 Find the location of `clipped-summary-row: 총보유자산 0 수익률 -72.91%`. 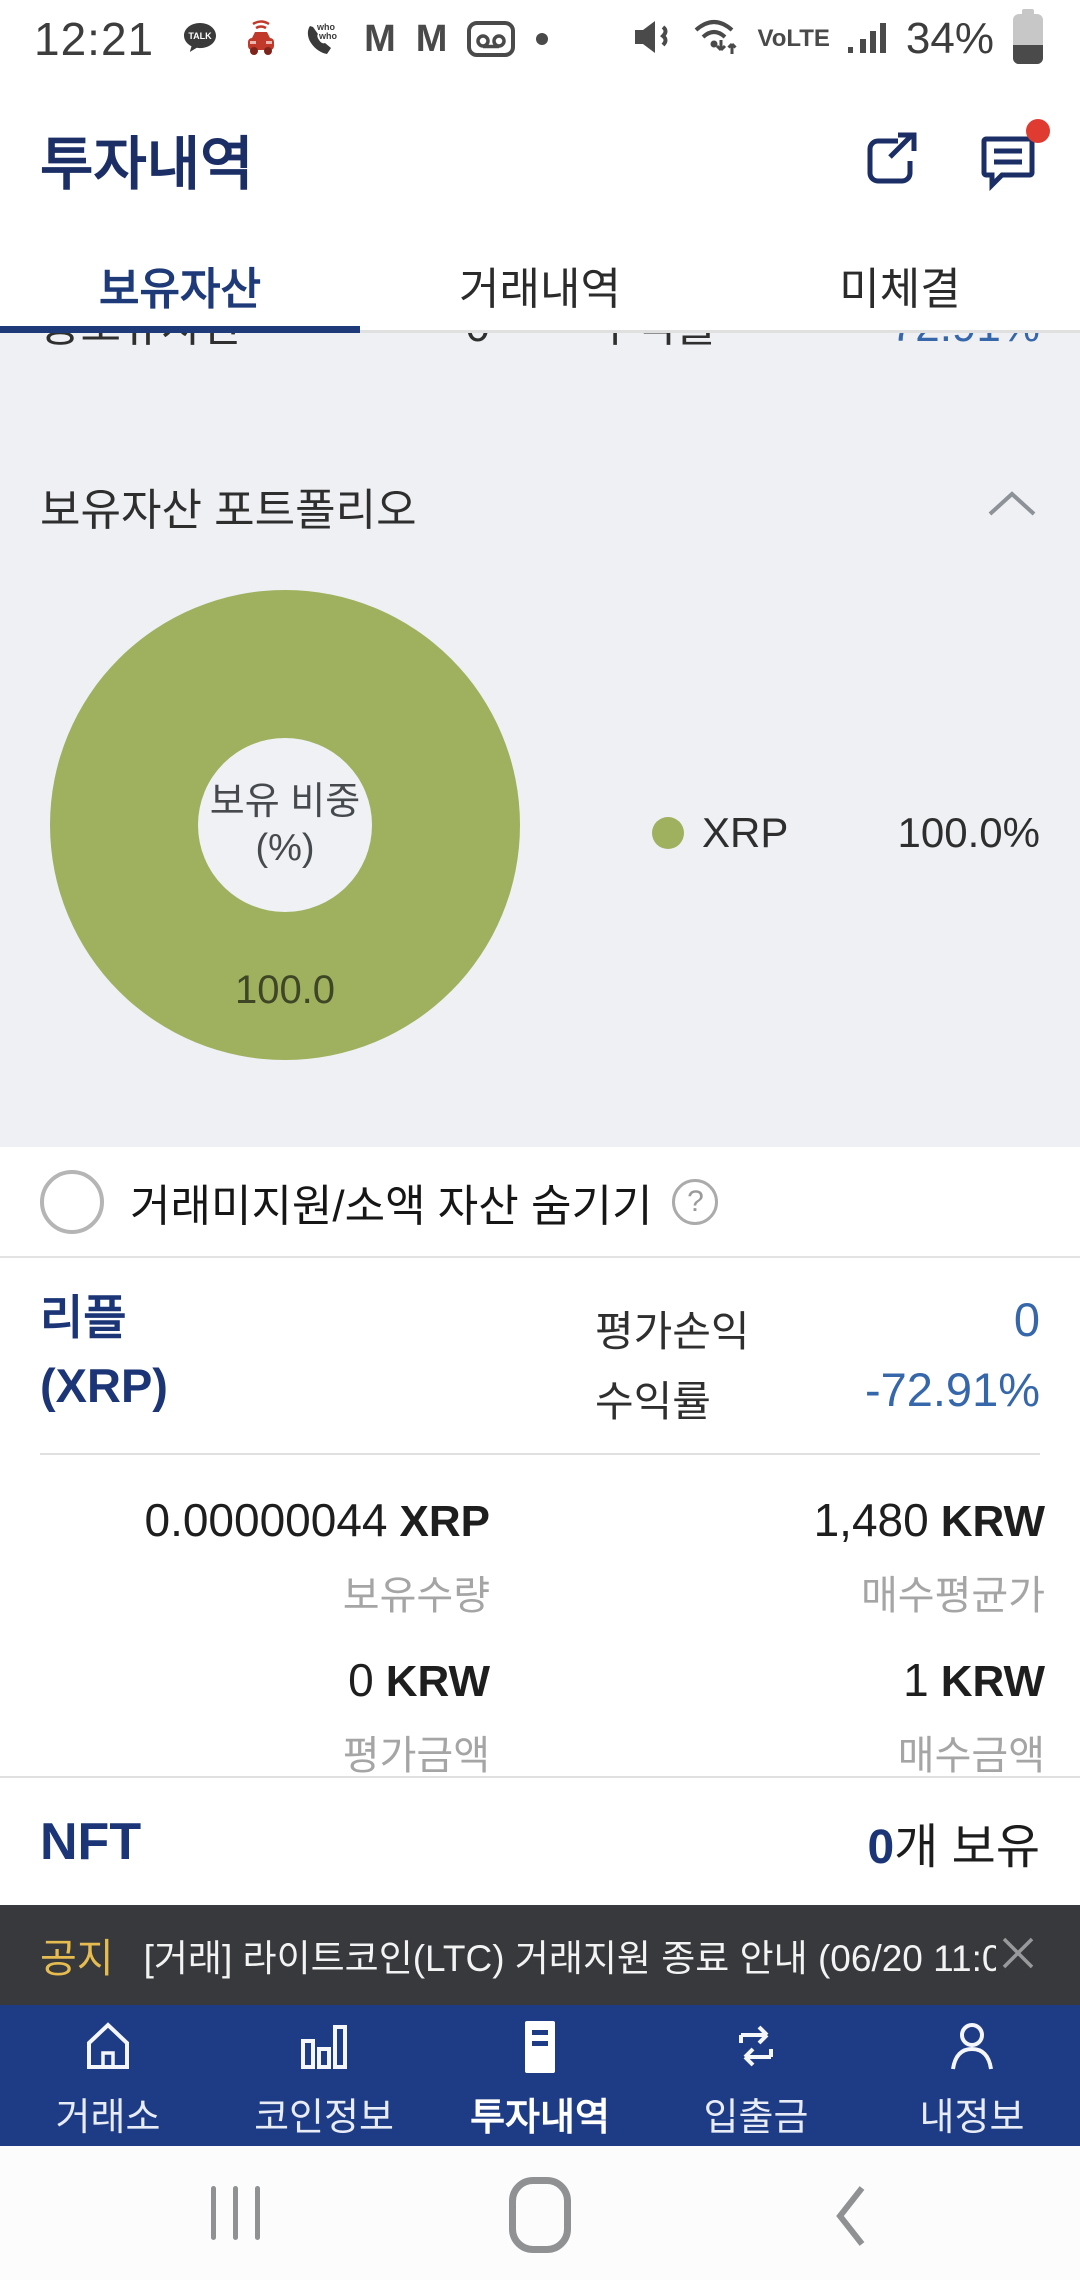

clipped-summary-row: 총보유자산 0 수익률 -72.91% is located at coordinates (540, 347).